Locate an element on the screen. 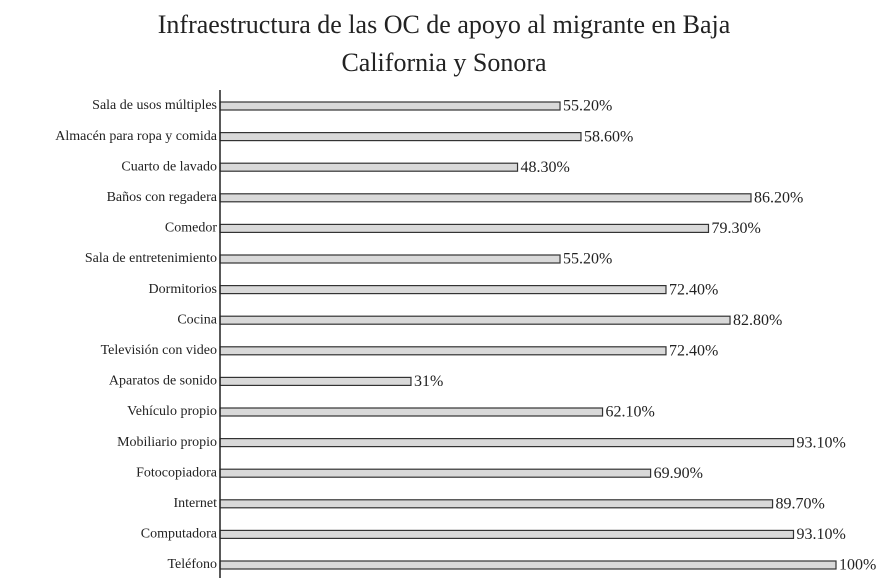  y-tick-label: Cocina is located at coordinates (197, 319).